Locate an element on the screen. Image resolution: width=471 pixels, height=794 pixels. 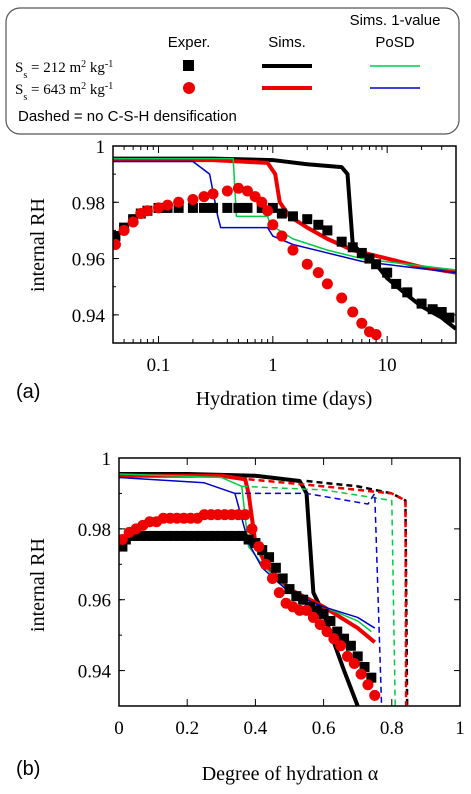
ytick-label: 0.98 is located at coordinates (94, 530).